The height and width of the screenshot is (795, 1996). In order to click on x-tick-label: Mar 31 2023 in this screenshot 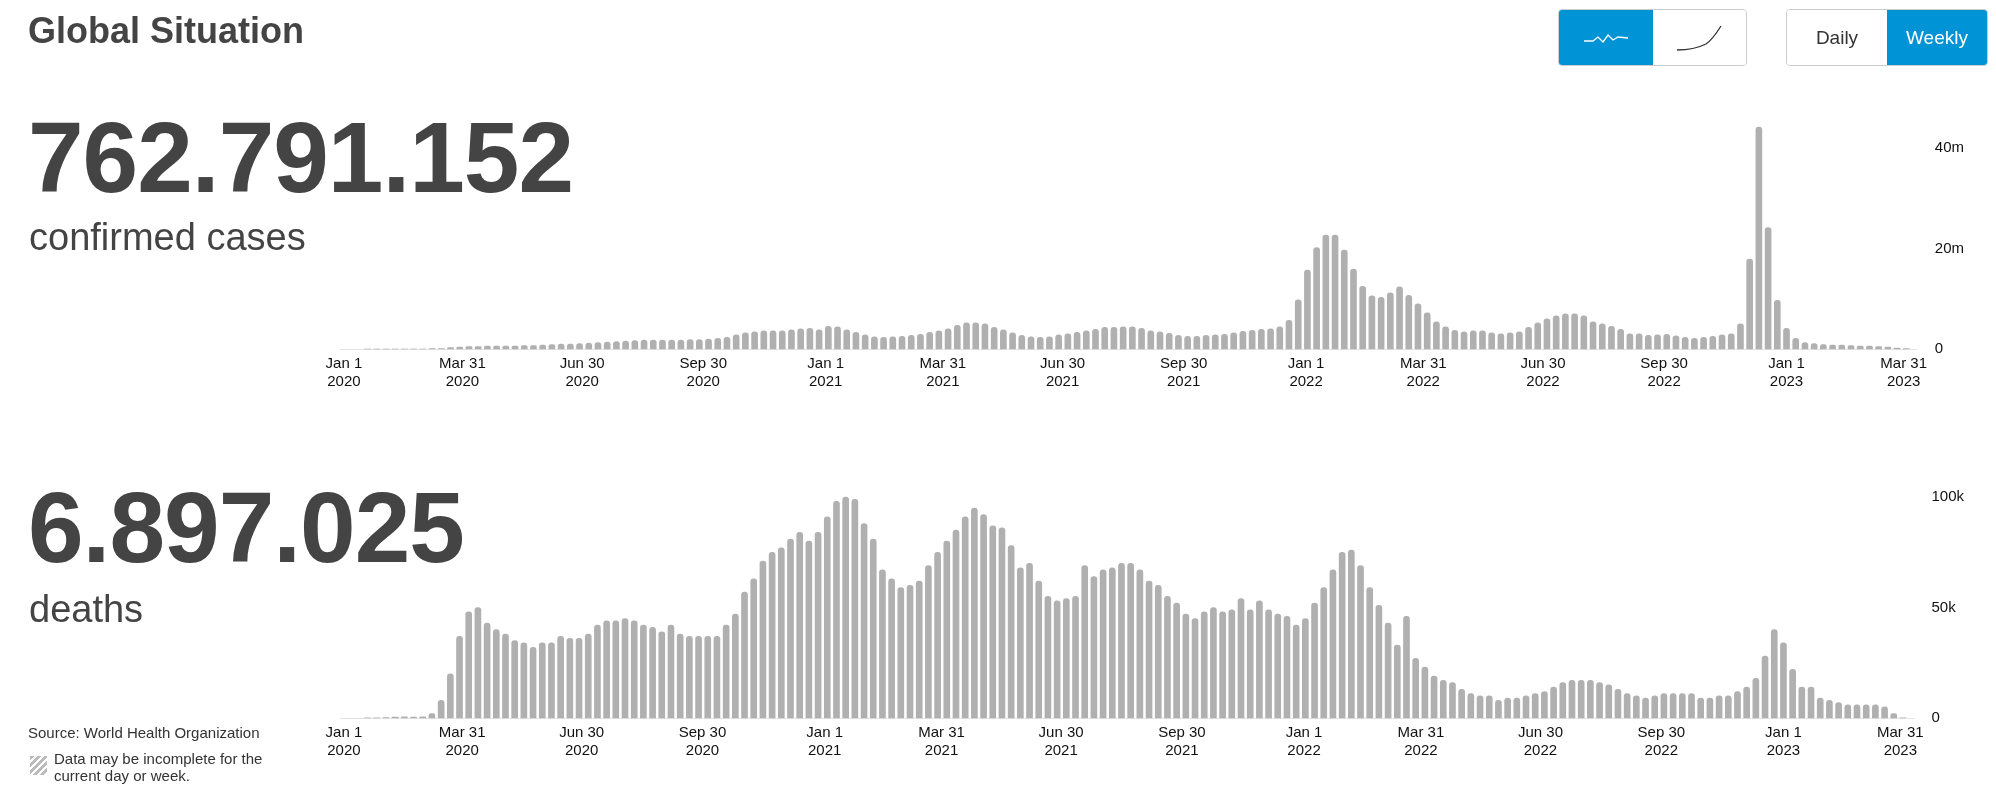, I will do `click(1900, 741)`.